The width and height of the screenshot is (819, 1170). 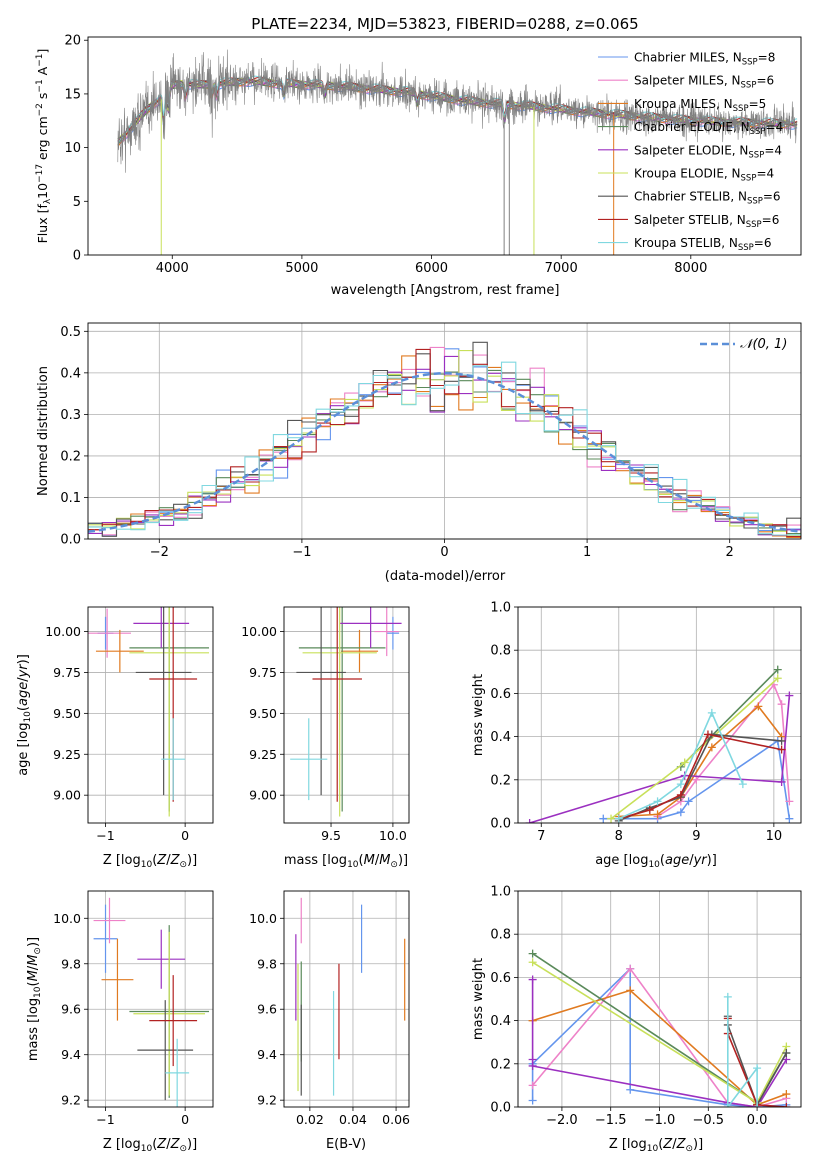 I want to click on x-tick-label: 10.0, so click(x=393, y=835).